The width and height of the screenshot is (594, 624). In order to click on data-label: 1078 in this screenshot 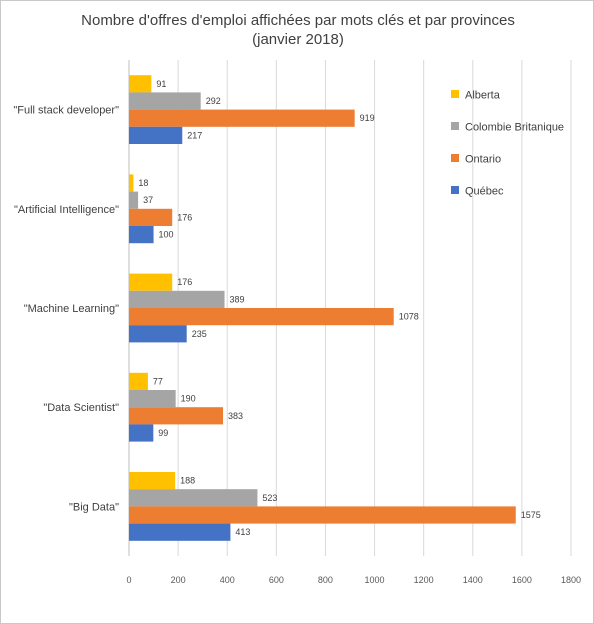, I will do `click(409, 317)`.